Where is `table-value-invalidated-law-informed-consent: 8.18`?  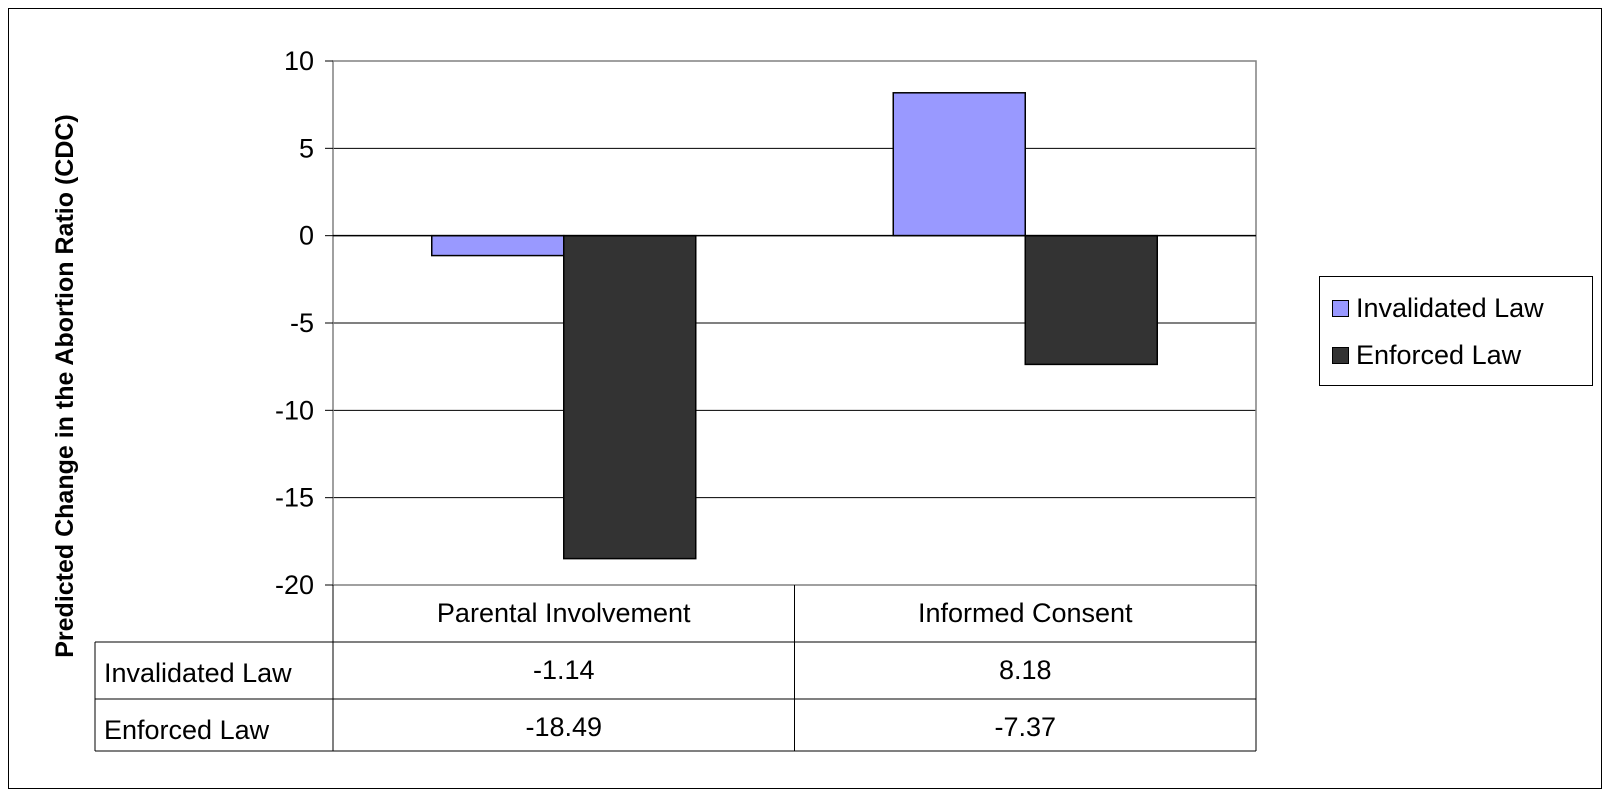
table-value-invalidated-law-informed-consent: 8.18 is located at coordinates (1025, 670).